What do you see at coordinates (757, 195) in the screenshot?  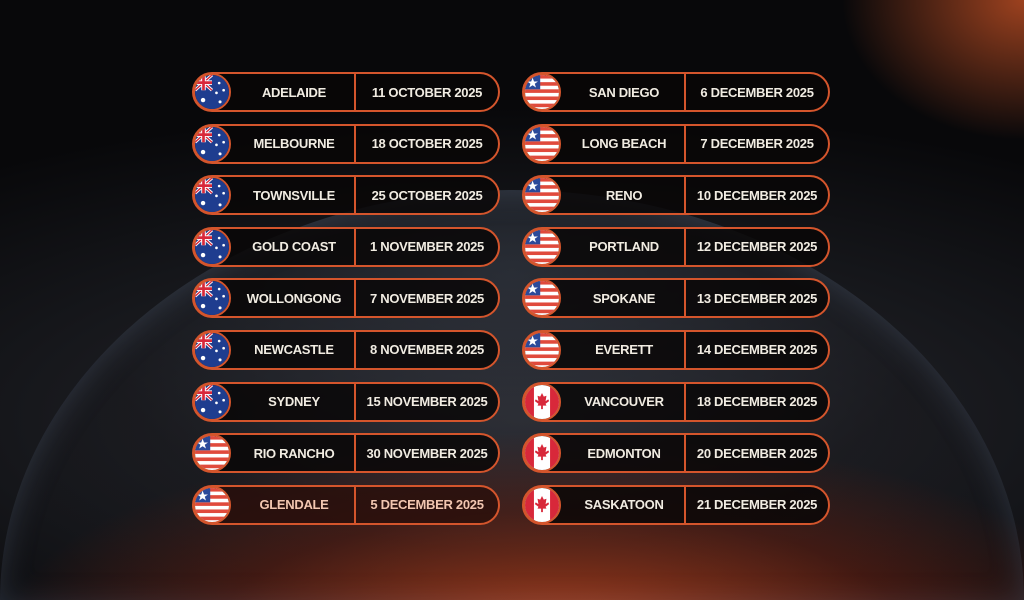 I see `event-date: 10 DECEMBER 2025` at bounding box center [757, 195].